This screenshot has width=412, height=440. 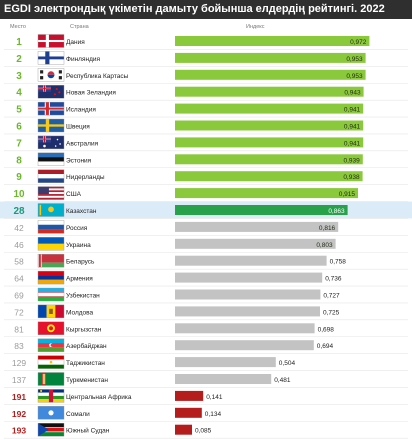 I want to click on country-label: Финляндия, so click(x=83, y=59).